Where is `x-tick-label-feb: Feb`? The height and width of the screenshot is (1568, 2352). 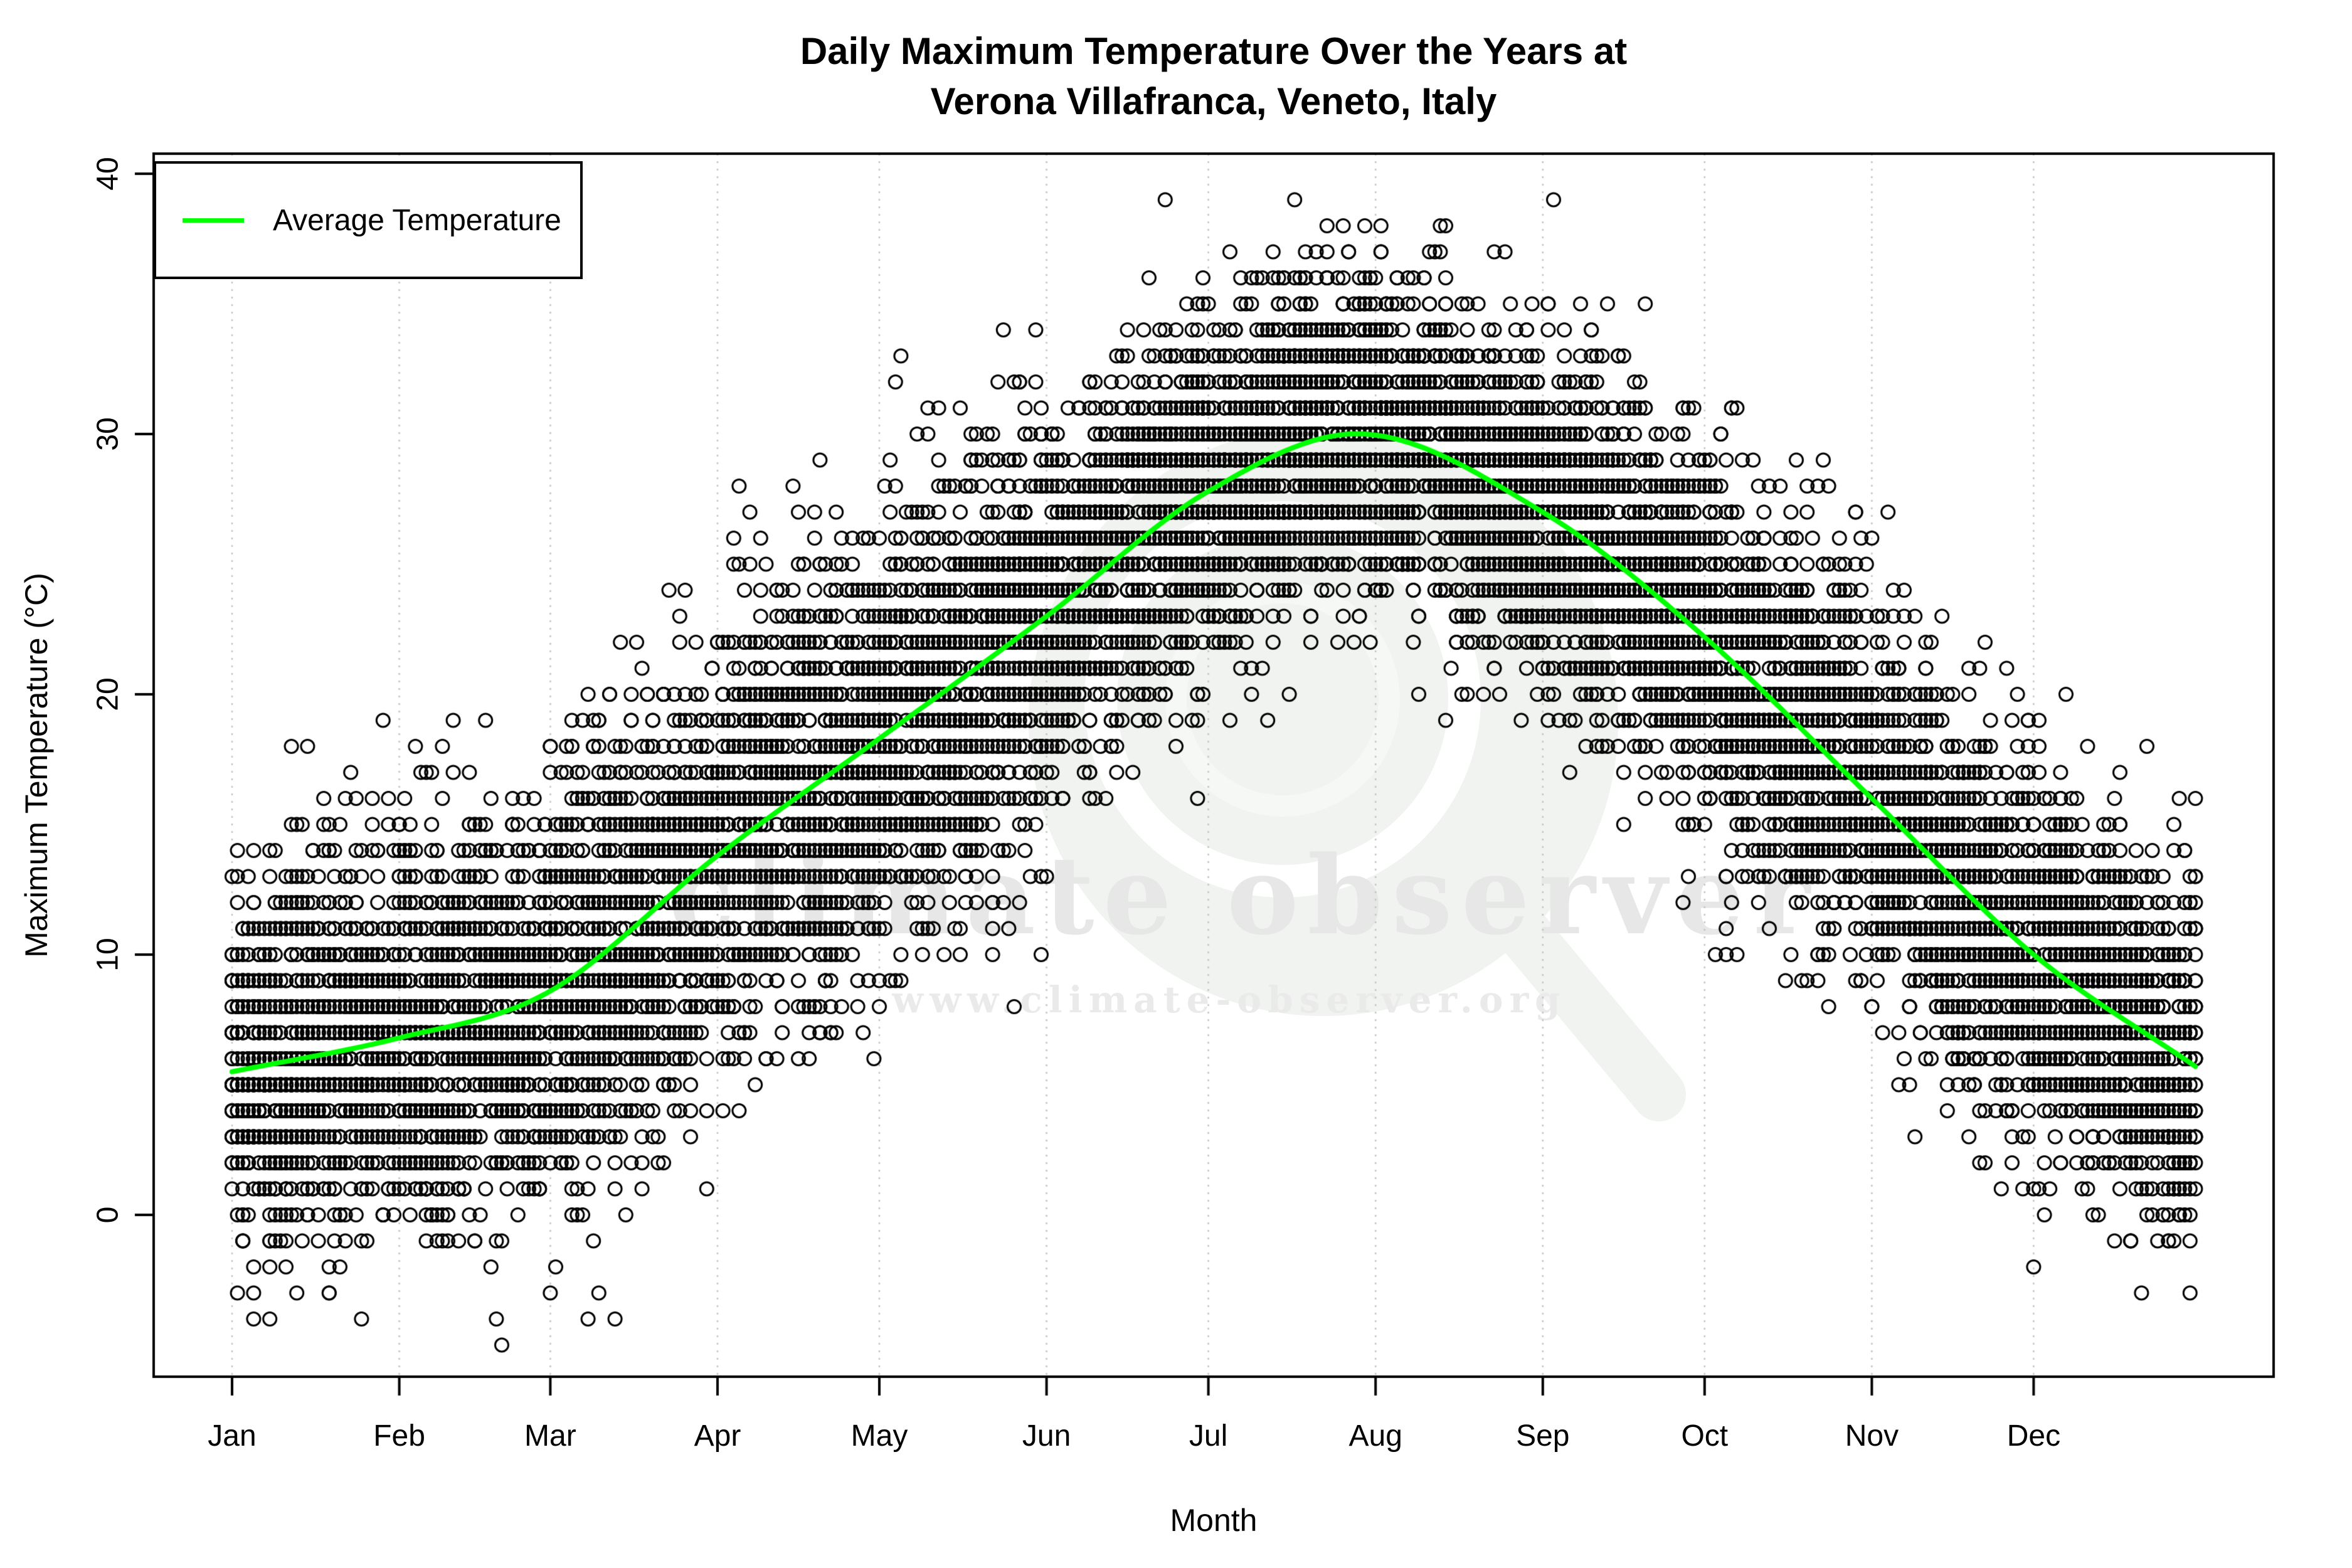
x-tick-label-feb: Feb is located at coordinates (399, 1436).